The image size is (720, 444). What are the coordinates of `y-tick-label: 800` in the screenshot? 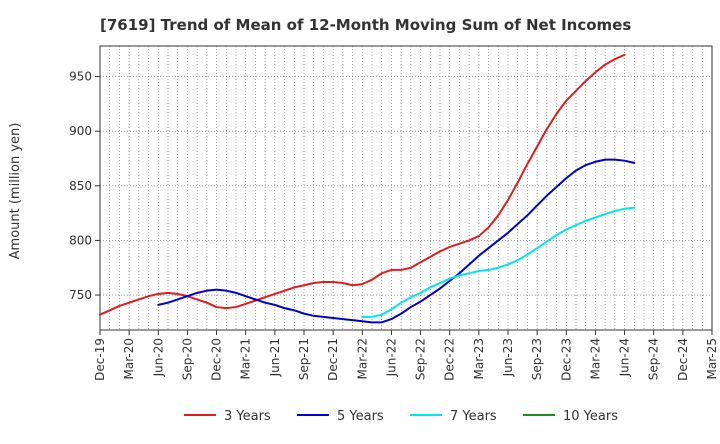 It's located at (80, 240).